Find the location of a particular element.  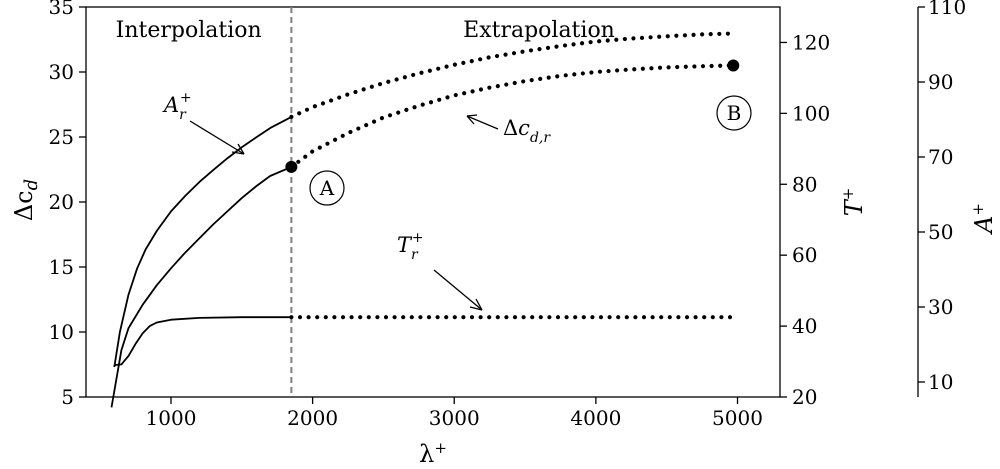

marker-label-b: B is located at coordinates (734, 113).